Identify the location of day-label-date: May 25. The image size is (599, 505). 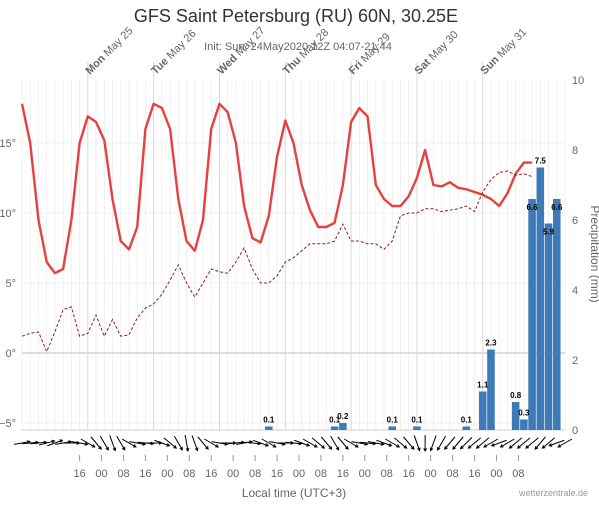
(117, 43).